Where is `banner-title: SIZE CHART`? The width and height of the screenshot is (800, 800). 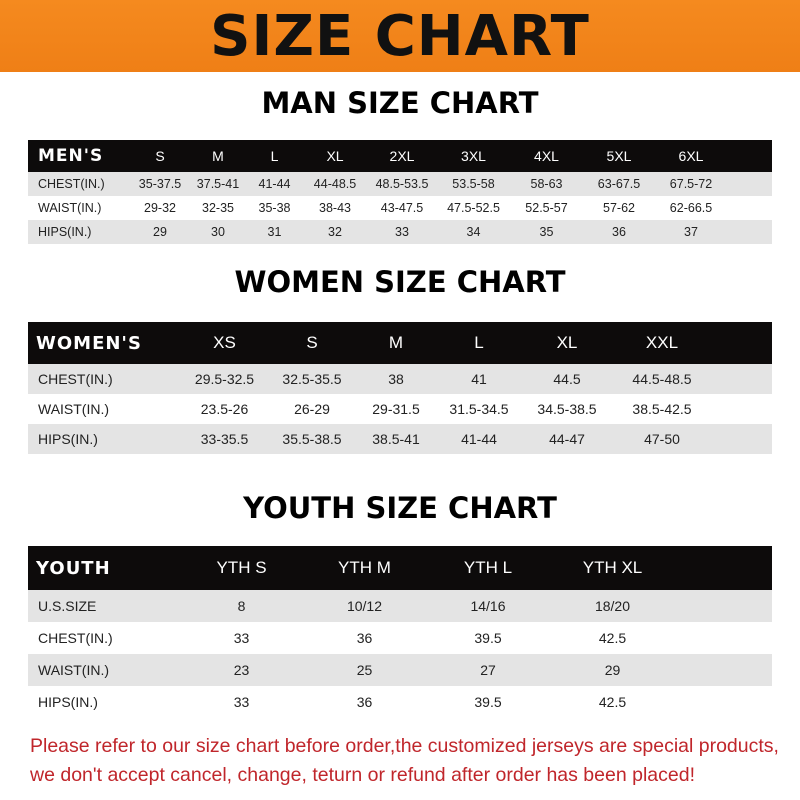 banner-title: SIZE CHART is located at coordinates (400, 36).